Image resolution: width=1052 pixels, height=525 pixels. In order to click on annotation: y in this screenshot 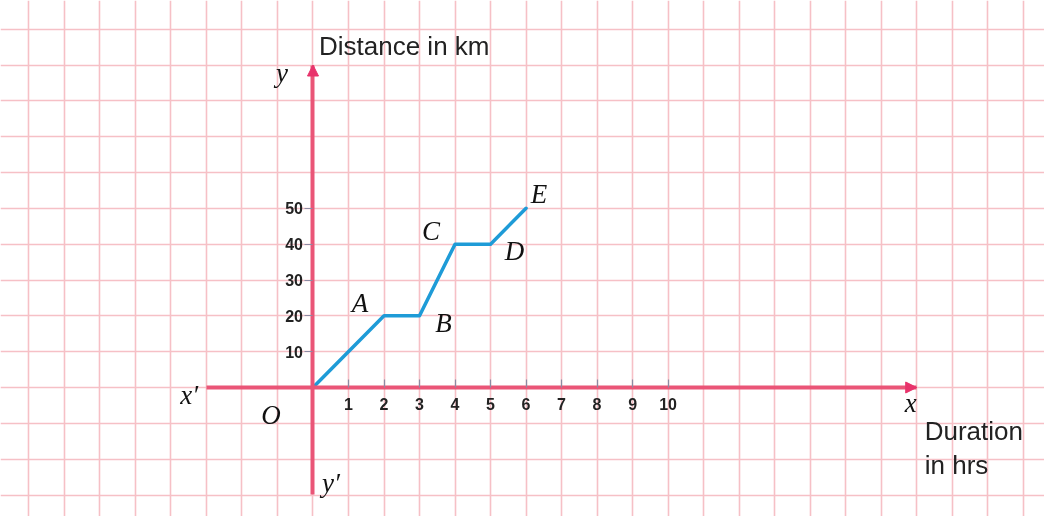, I will do `click(280, 73)`.